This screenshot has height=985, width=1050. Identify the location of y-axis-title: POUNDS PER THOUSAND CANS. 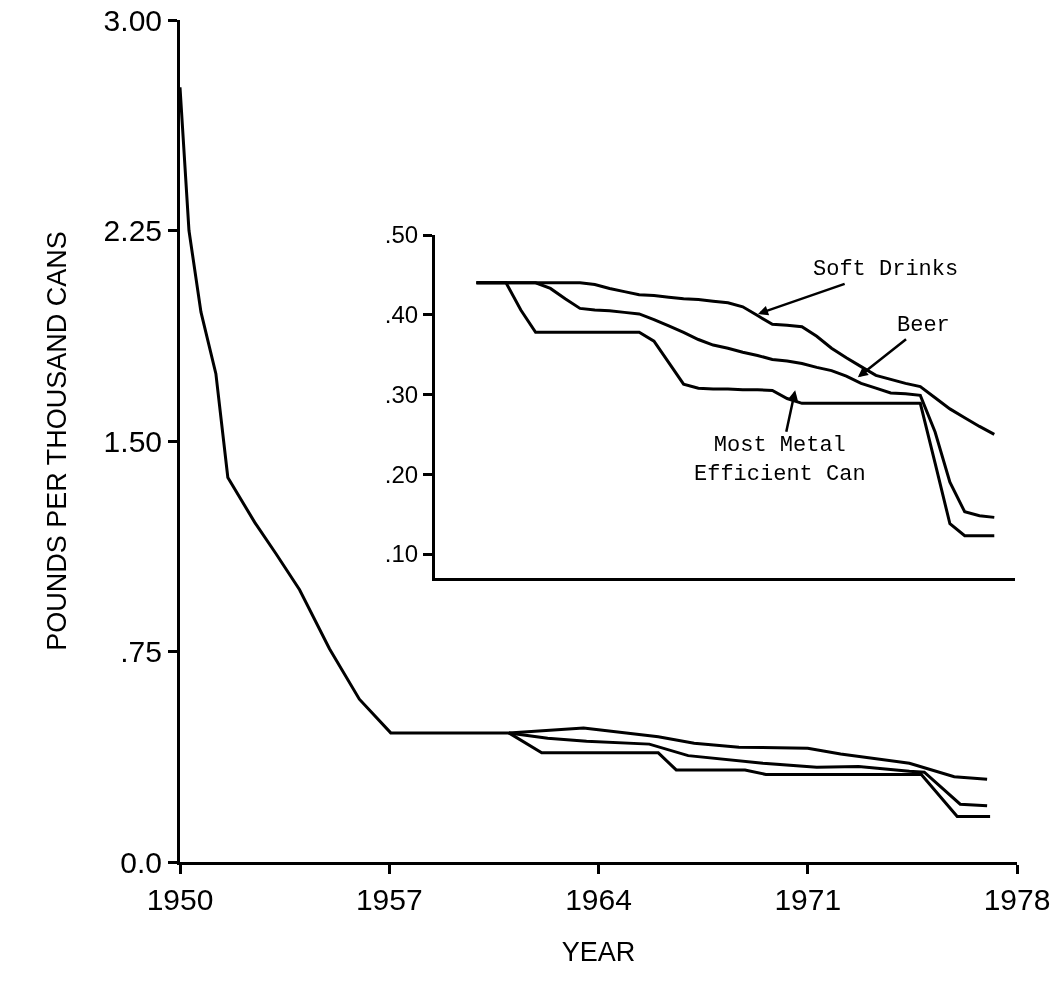
(56, 441).